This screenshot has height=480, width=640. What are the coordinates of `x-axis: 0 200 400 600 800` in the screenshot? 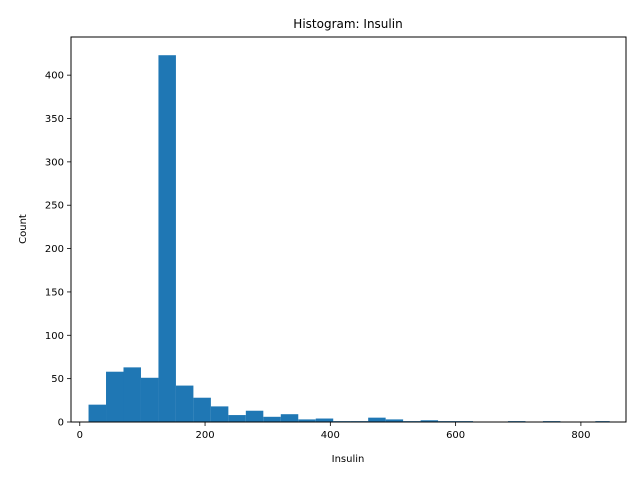 It's located at (333, 431).